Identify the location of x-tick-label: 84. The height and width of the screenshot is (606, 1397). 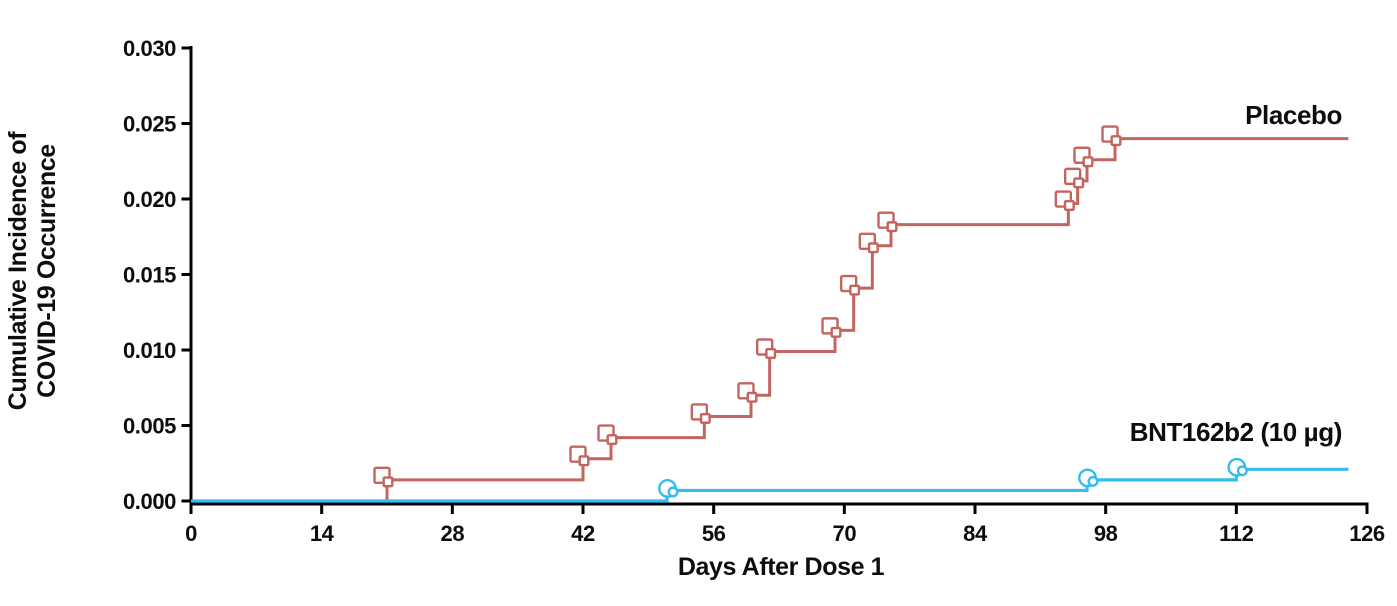
(975, 533).